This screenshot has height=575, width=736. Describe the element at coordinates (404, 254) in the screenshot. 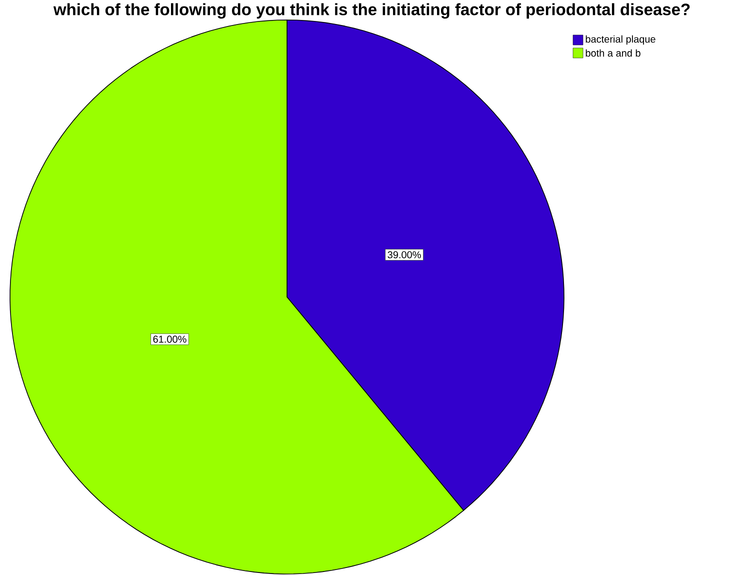

I see `data-label: 39.00%` at that location.